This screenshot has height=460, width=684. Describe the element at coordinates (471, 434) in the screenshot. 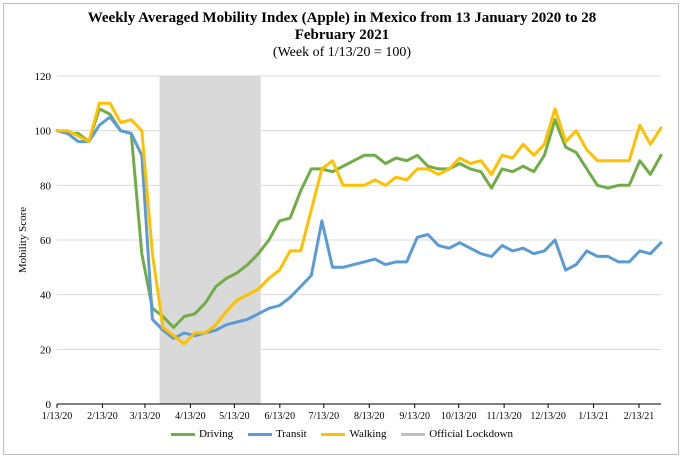

I see `legend-label-lockdown: Official Lockdown` at that location.